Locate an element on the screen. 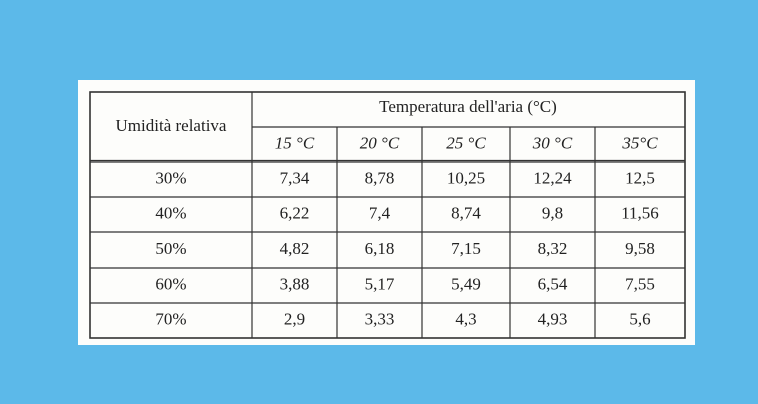 The image size is (758, 404). group-header: Temperatura dell'aria (°C) is located at coordinates (468, 106).